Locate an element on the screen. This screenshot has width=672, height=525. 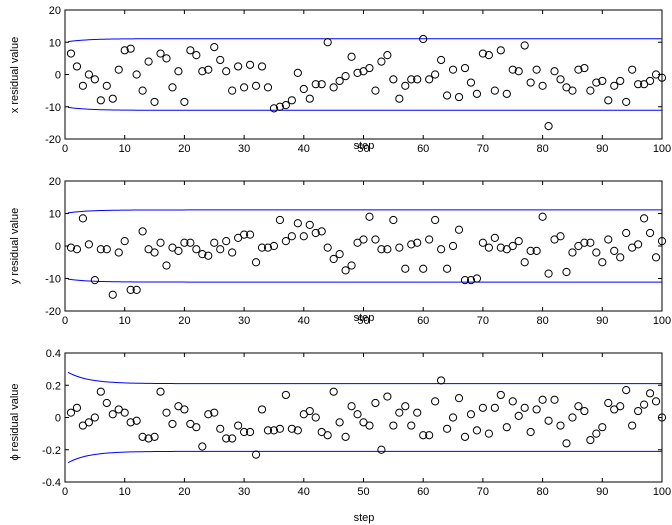
y-tick-label: 20 is located at coordinates (55, 182).